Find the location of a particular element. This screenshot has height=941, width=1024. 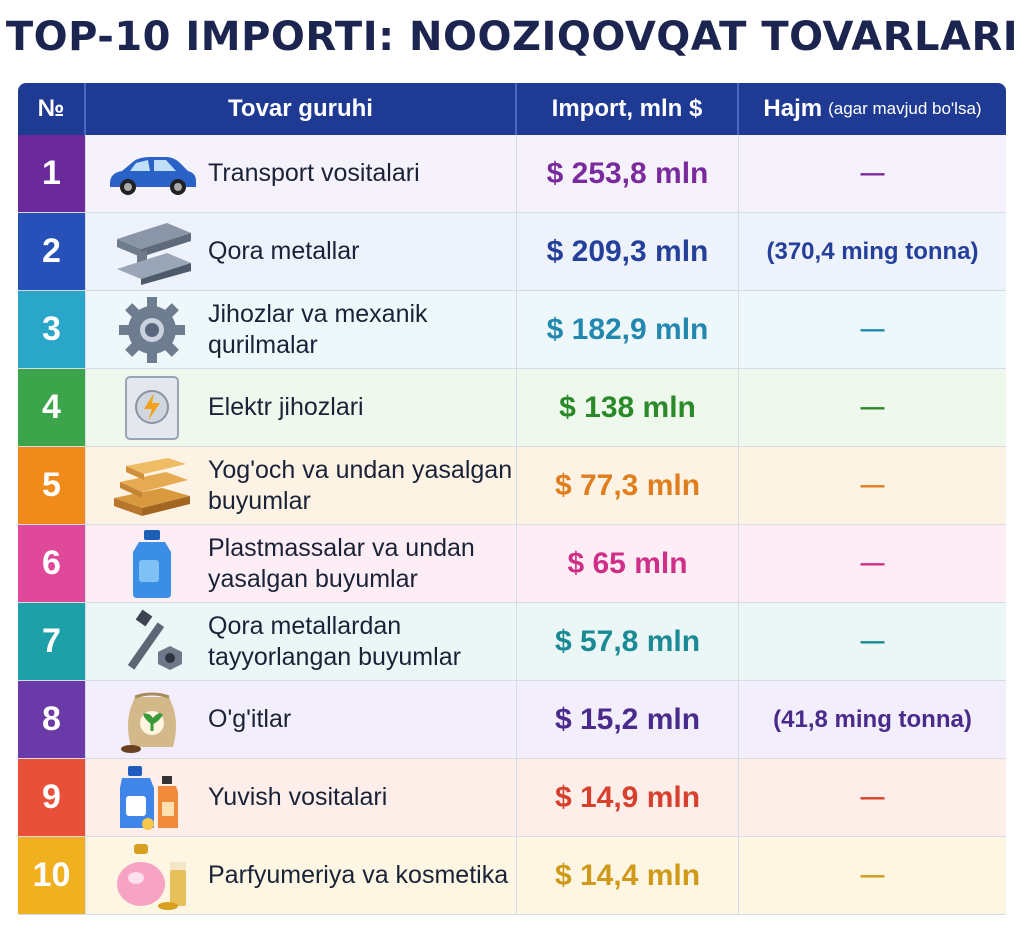

table-row: 9 Yuvish vositalari $ 14,9 mln — is located at coordinates (512, 798).